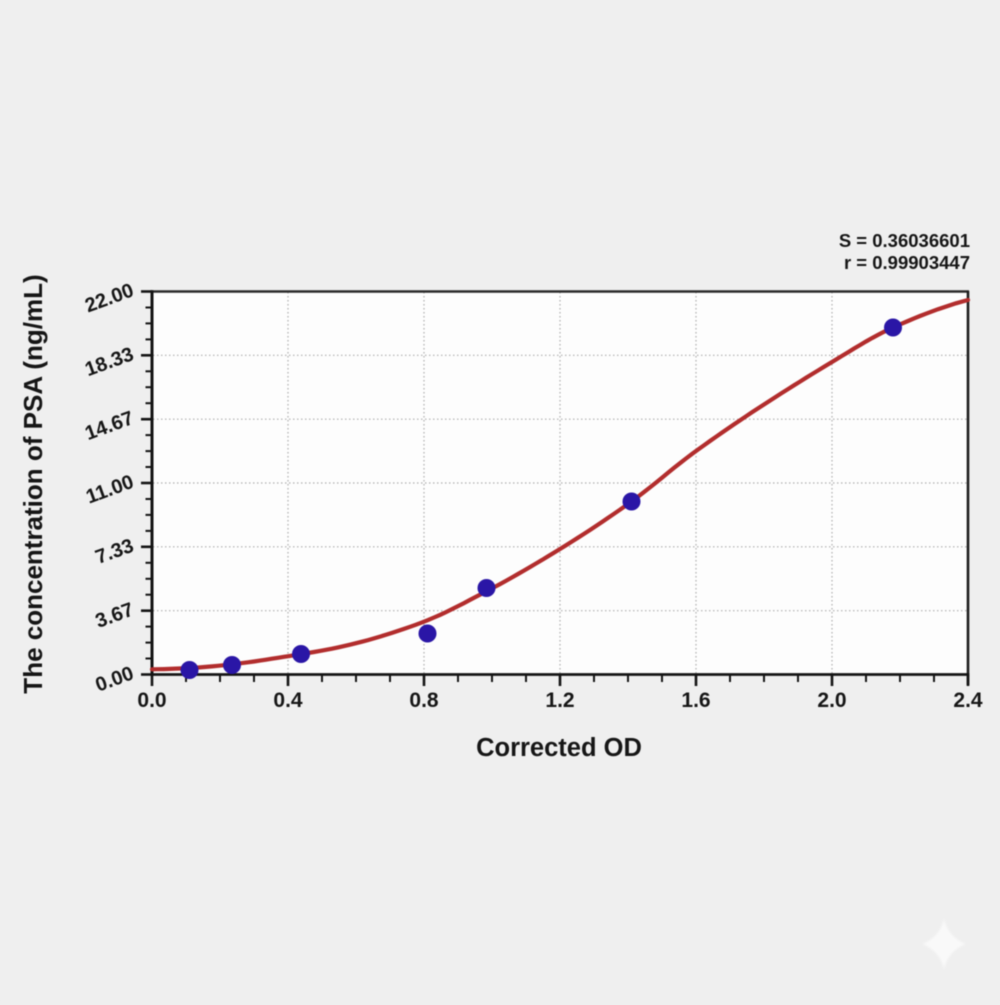  What do you see at coordinates (831, 700) in the screenshot?
I see `svg-text: 2.0` at bounding box center [831, 700].